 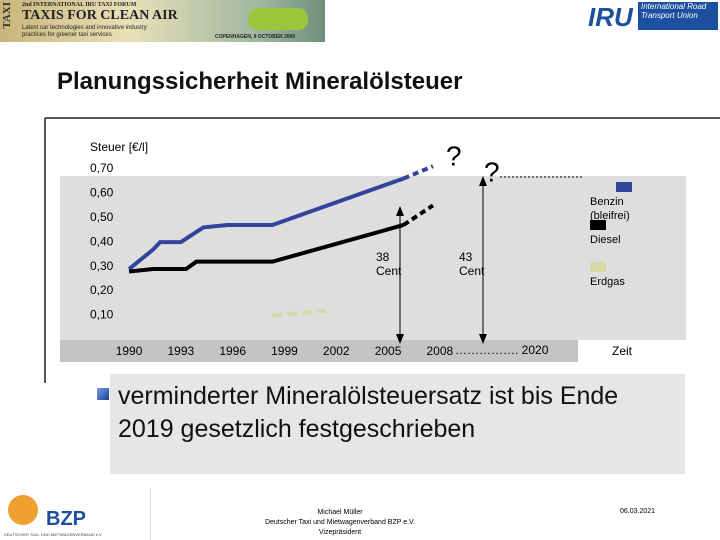 I want to click on y-axis-label: Steuer [€/l], so click(x=119, y=147).